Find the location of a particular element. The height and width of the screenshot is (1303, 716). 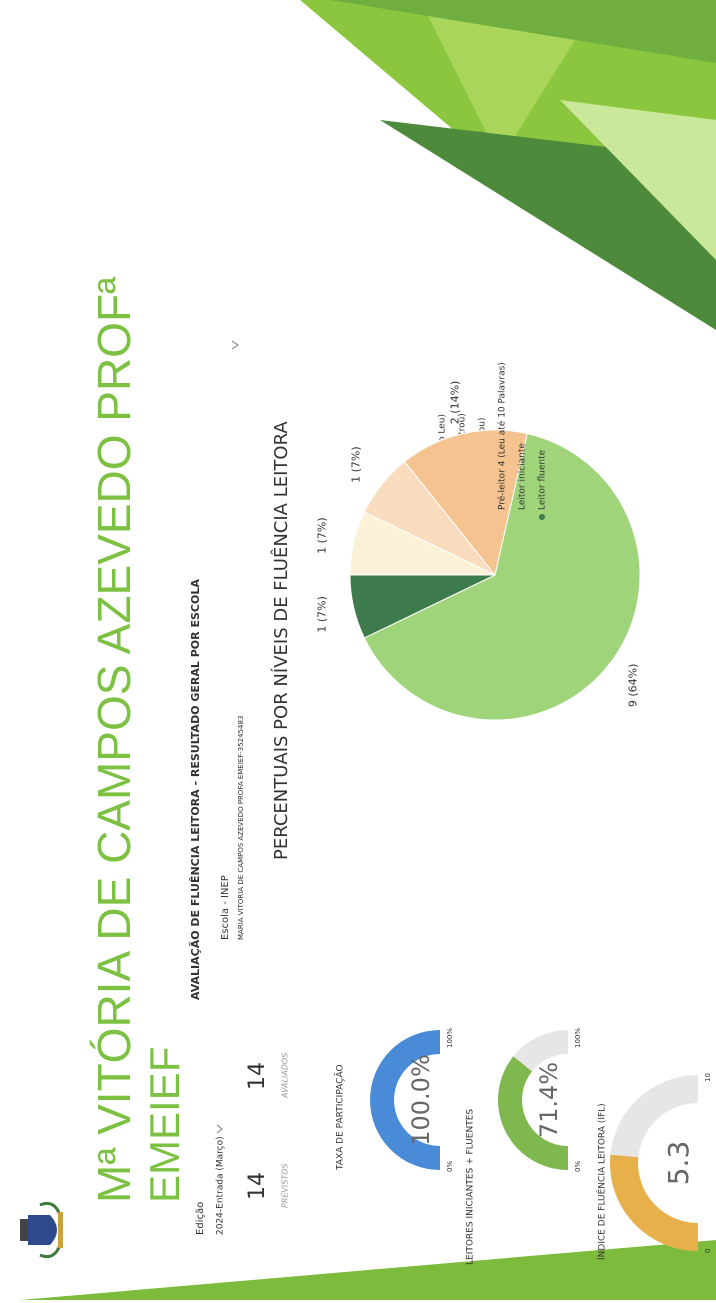

gauge-range-label: 0 is located at coordinates (708, 1251).